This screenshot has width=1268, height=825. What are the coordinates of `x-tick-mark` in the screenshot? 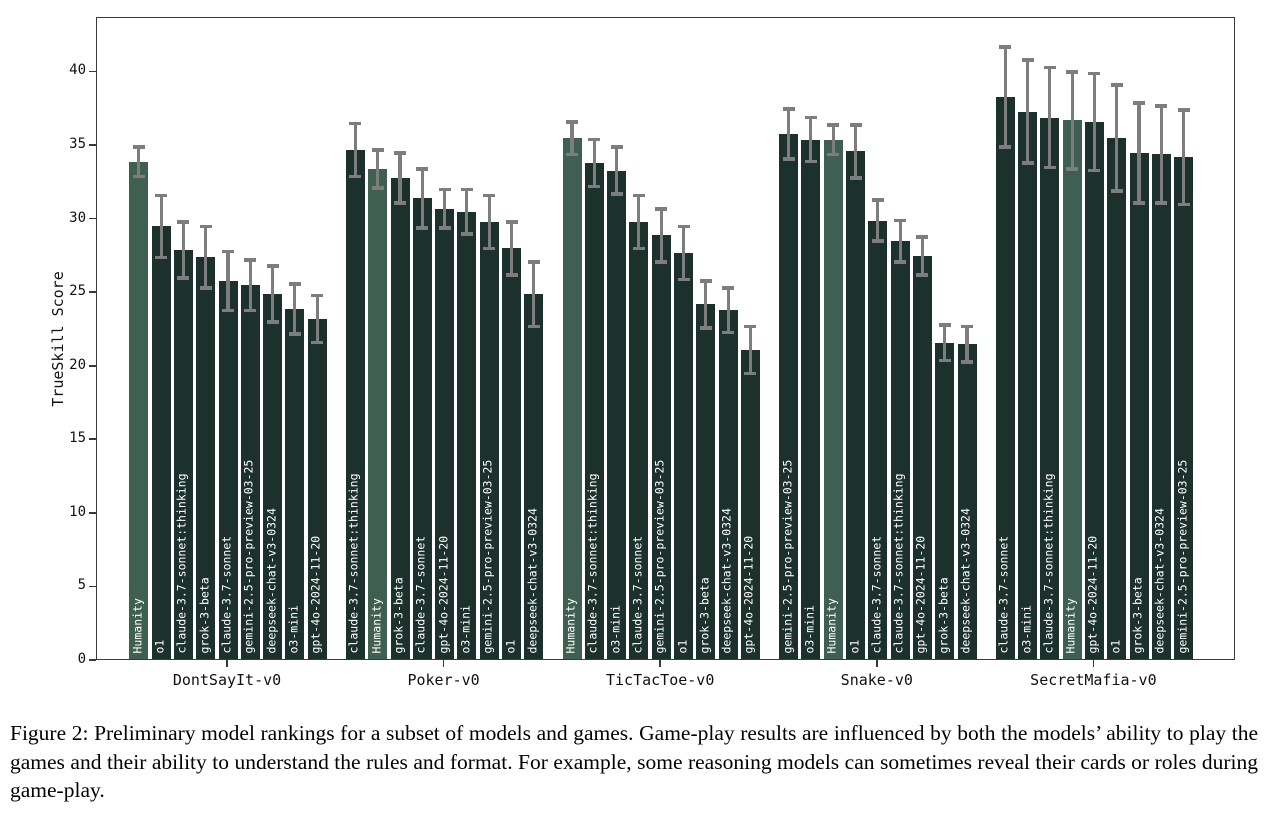 It's located at (443, 663).